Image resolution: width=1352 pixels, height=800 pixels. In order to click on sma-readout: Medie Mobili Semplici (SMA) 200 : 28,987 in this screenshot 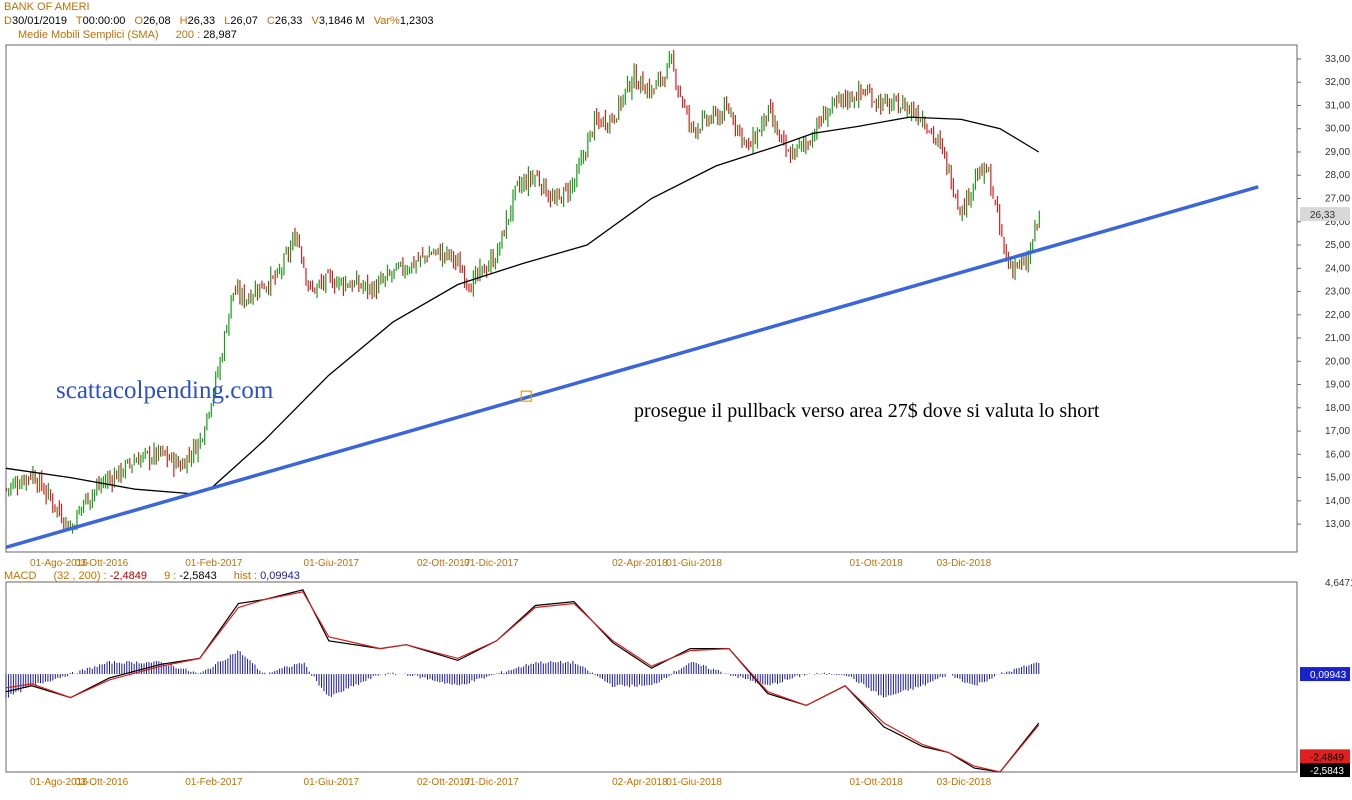, I will do `click(130, 35)`.